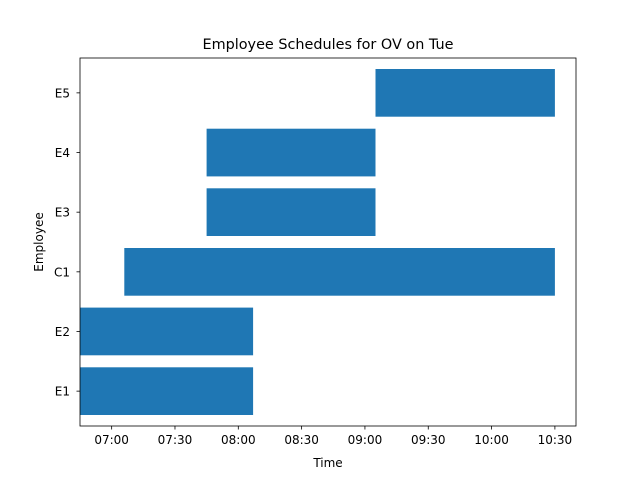  I want to click on y-axis: E1 E2 C1 E3 E4 E5, so click(67, 242).